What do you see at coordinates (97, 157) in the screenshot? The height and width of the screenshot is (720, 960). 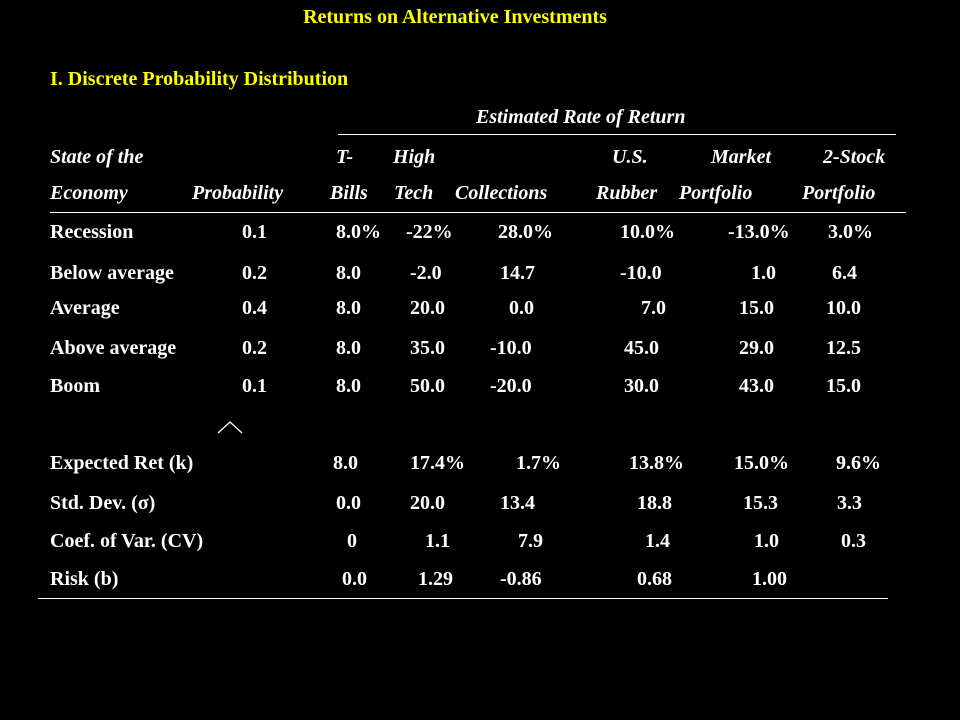 I see `header-cell: State of the` at bounding box center [97, 157].